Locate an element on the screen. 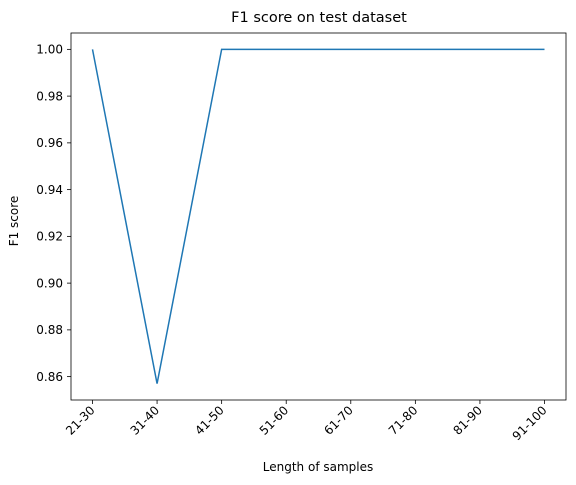 This screenshot has height=485, width=576. x-tick-label: 51-60 is located at coordinates (274, 420).